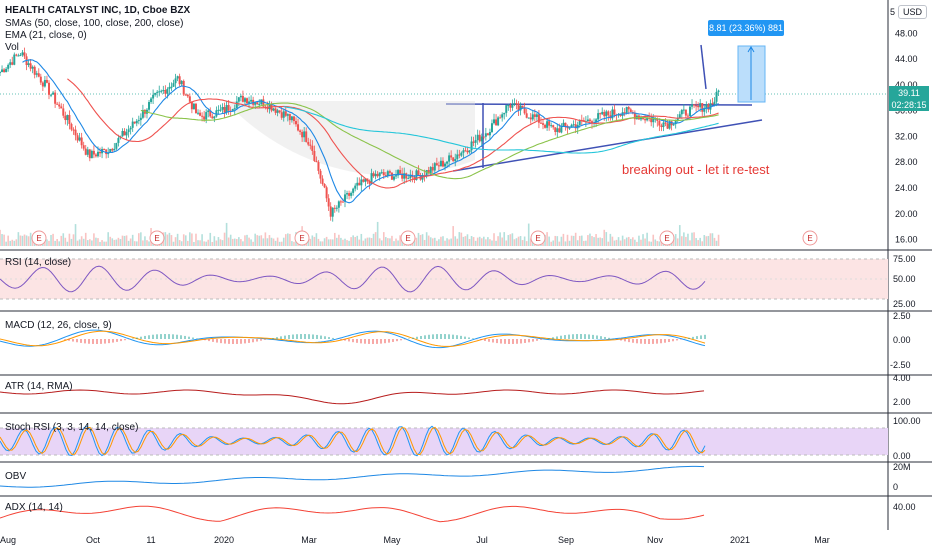 This screenshot has width=932, height=550. Describe the element at coordinates (822, 540) in the screenshot. I see `x-tick-label: Mar` at that location.